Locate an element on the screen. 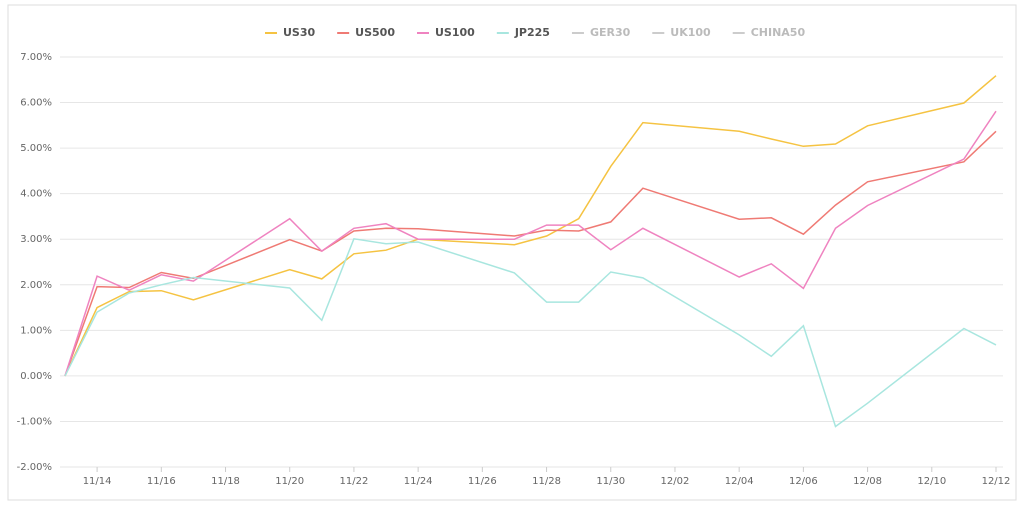  legend-label: US500 is located at coordinates (375, 32).